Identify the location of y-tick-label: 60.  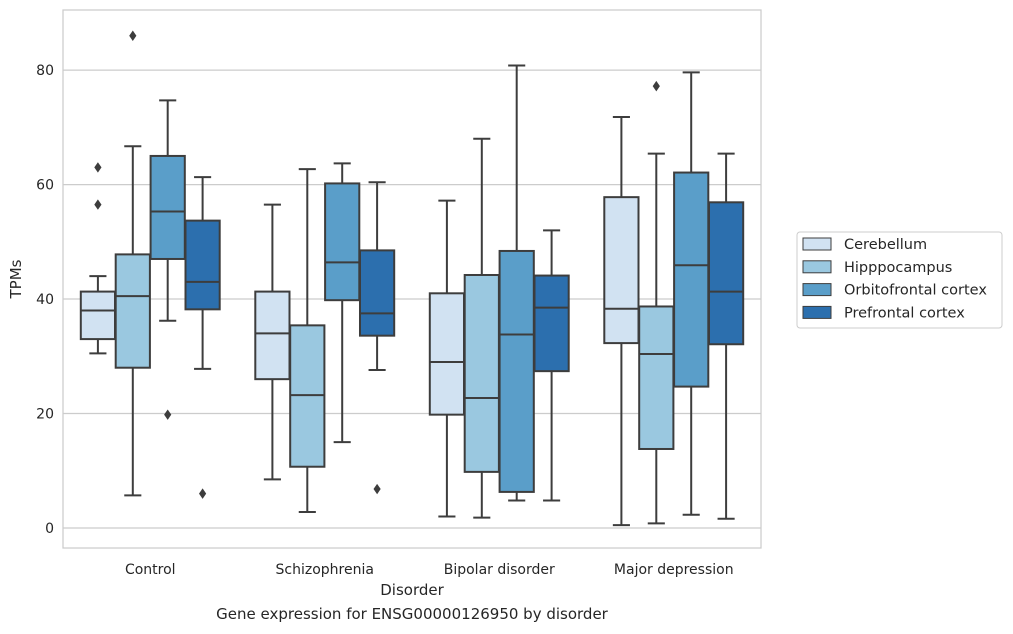
(45, 186).